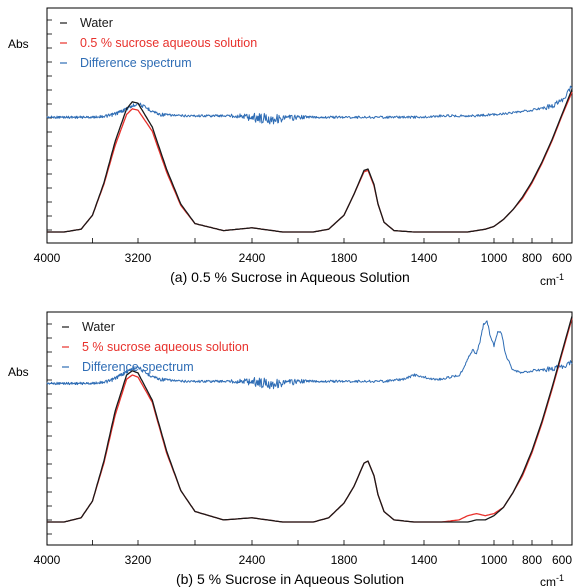  Describe the element at coordinates (136, 63) in the screenshot. I see `legend-label-difference: Difference spectrum` at that location.